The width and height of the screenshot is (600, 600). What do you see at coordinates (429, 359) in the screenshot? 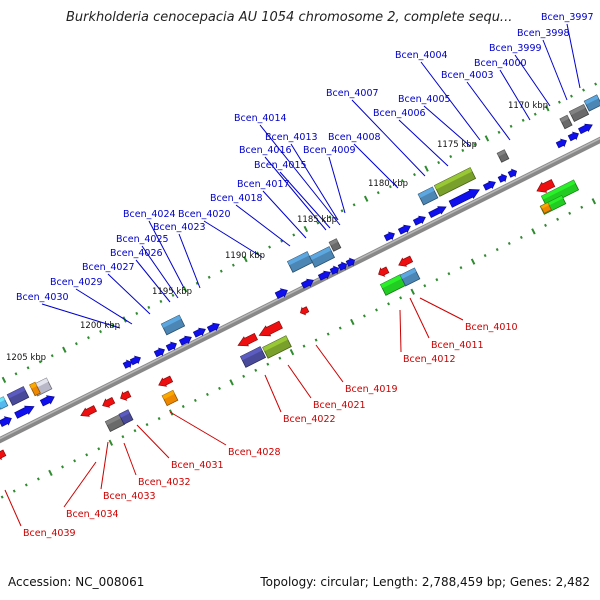
I see `gene-label: Bcen_4012` at bounding box center [429, 359].